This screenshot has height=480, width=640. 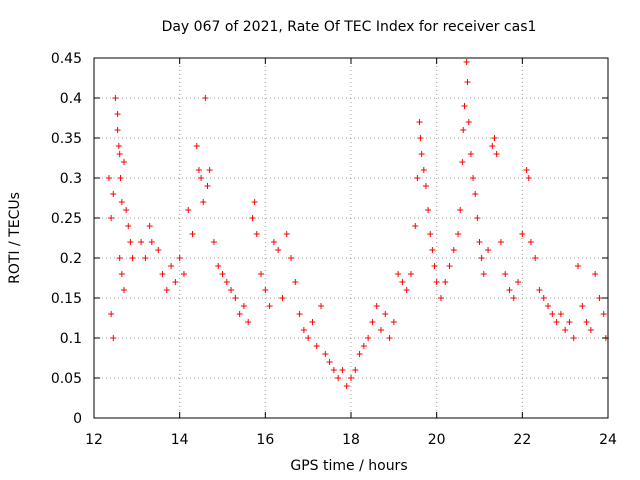 What do you see at coordinates (77, 419) in the screenshot?
I see `y-tick-label: 0` at bounding box center [77, 419].